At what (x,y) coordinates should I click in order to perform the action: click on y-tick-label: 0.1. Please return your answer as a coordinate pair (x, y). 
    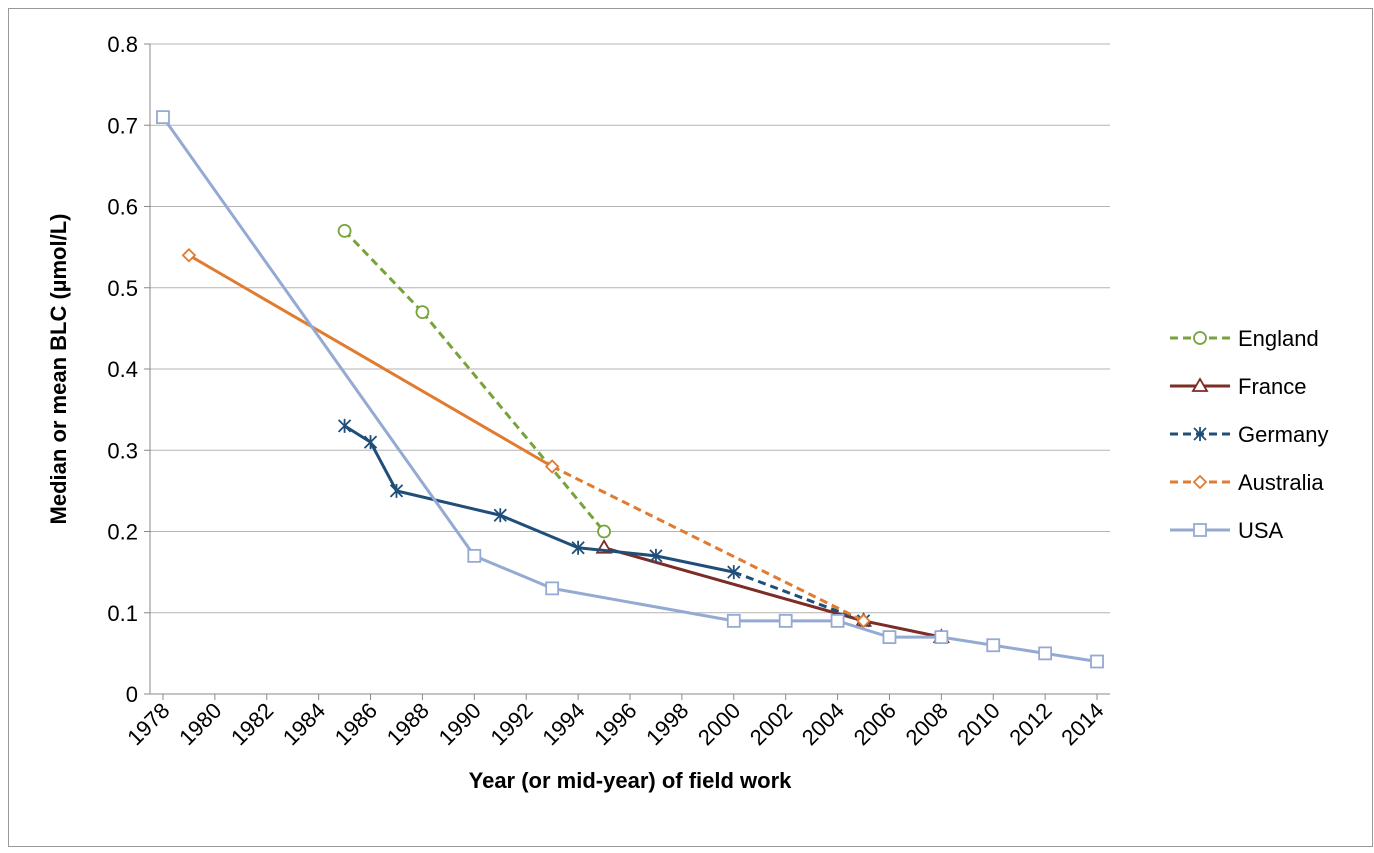
    Looking at the image, I should click on (122, 613).